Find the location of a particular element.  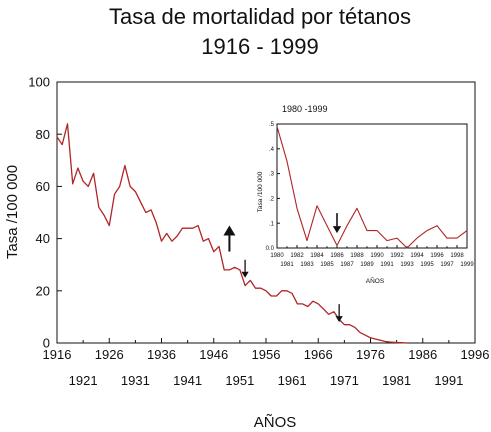

y-axis-title: Tasa /100 000 is located at coordinates (12, 212).